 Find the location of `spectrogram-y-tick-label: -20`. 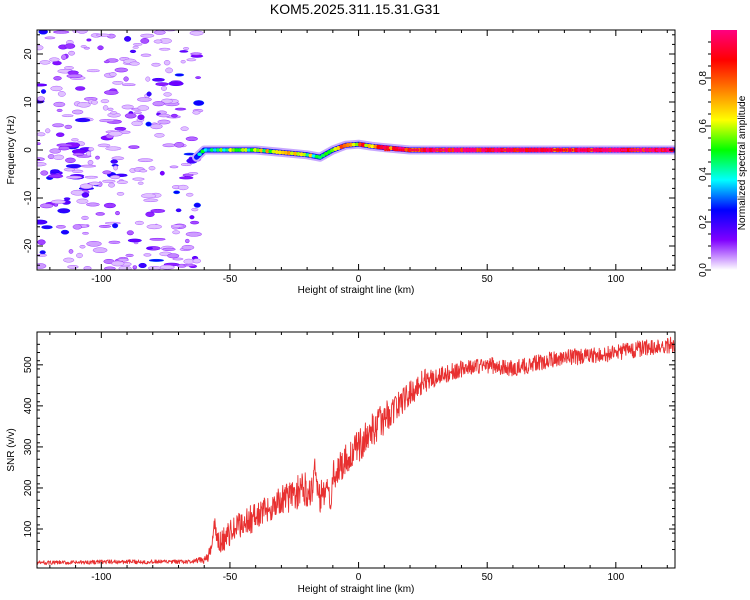

spectrogram-y-tick-label: -20 is located at coordinates (28, 245).